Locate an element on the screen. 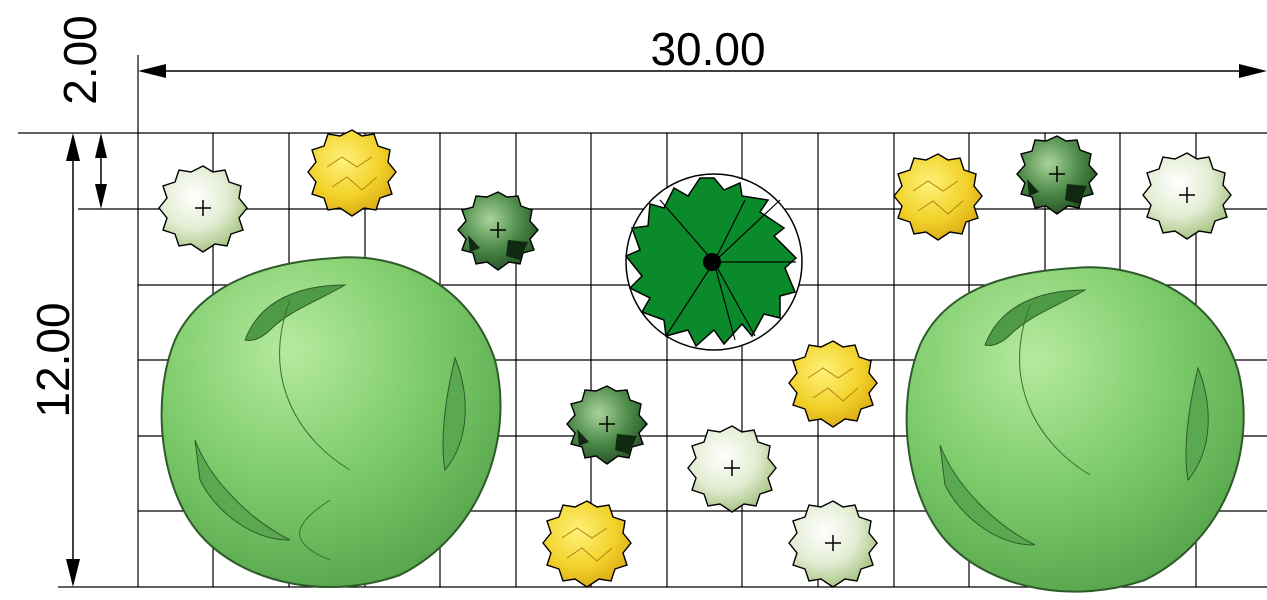 This screenshot has height=600, width=1267. large-shrub-left is located at coordinates (331, 422).